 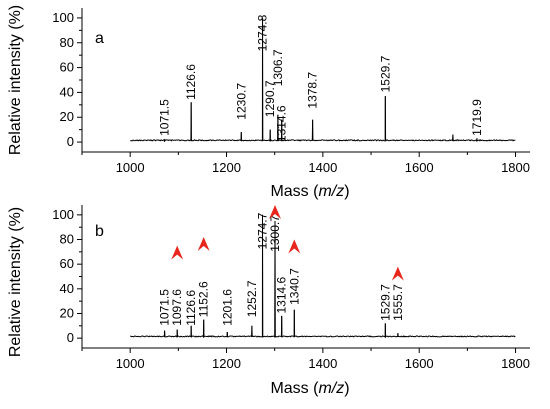 I want to click on peak-label: 1290.7, so click(x=270, y=98).